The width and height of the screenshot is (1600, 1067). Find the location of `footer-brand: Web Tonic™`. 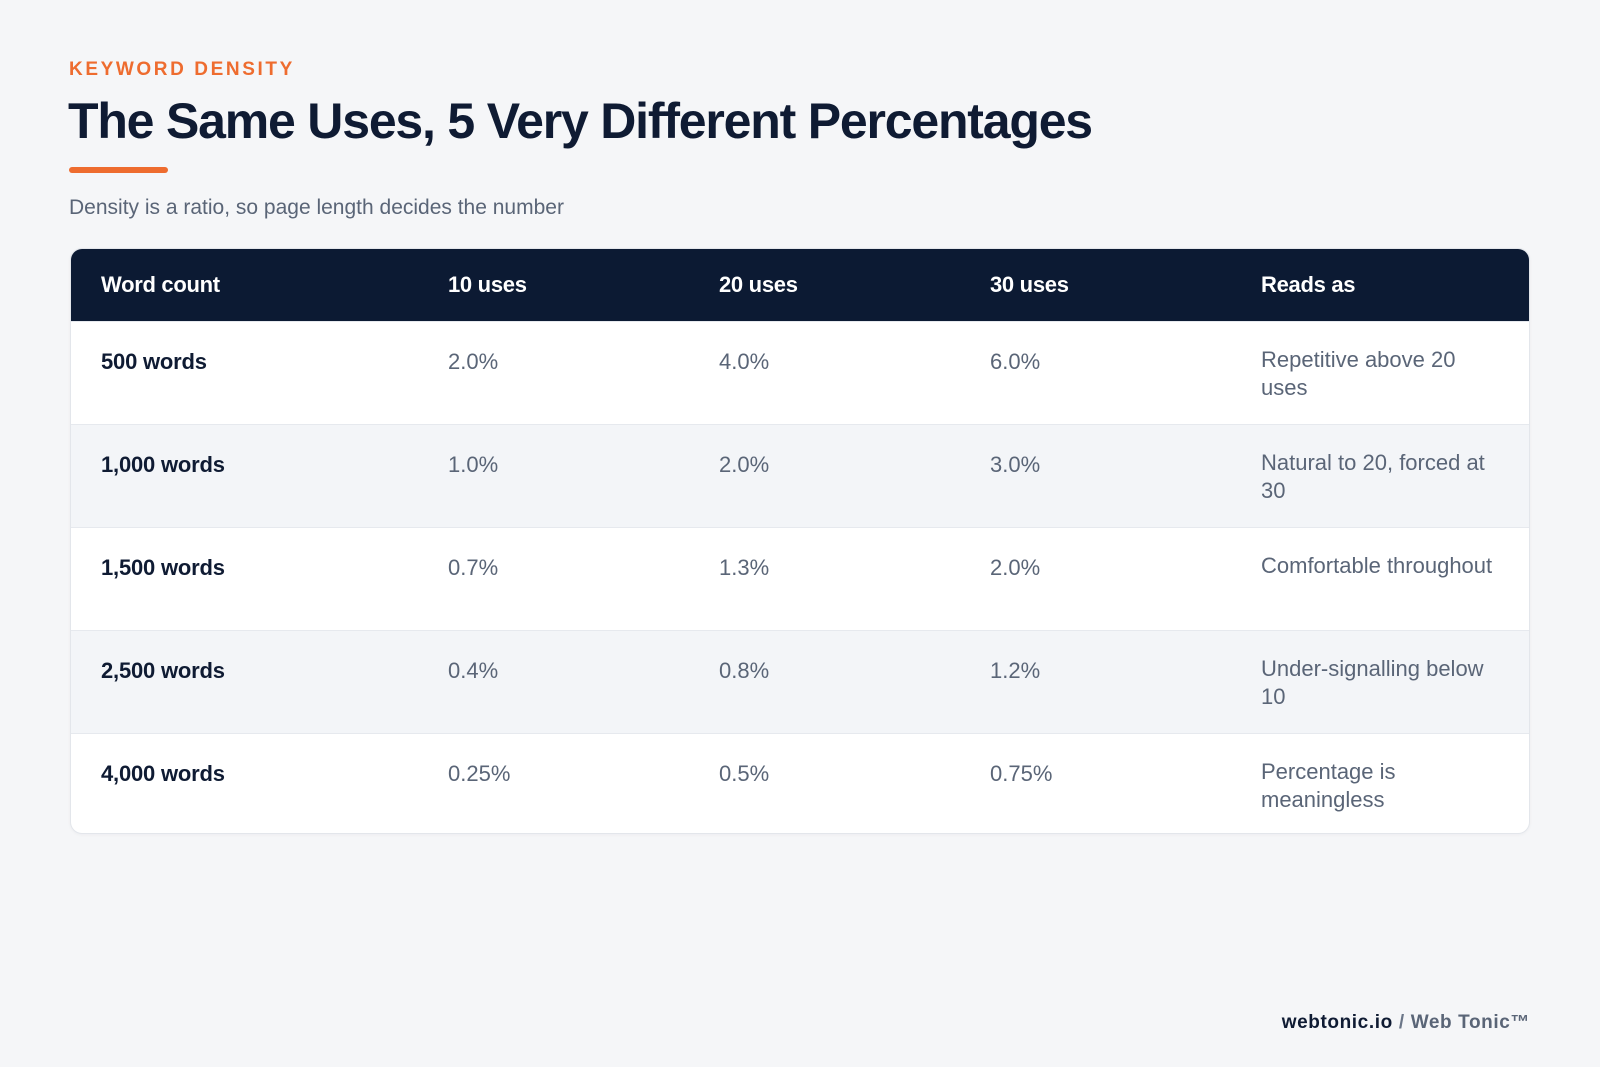

footer-brand: Web Tonic™ is located at coordinates (1470, 1022).